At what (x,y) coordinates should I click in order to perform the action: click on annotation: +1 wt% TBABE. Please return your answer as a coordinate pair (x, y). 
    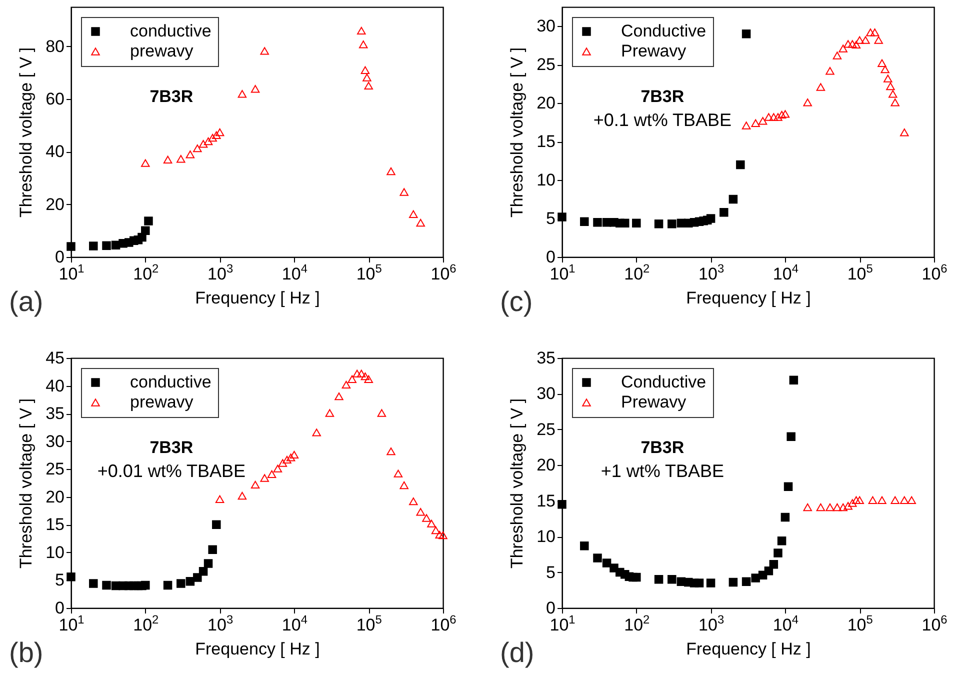
    Looking at the image, I should click on (662, 471).